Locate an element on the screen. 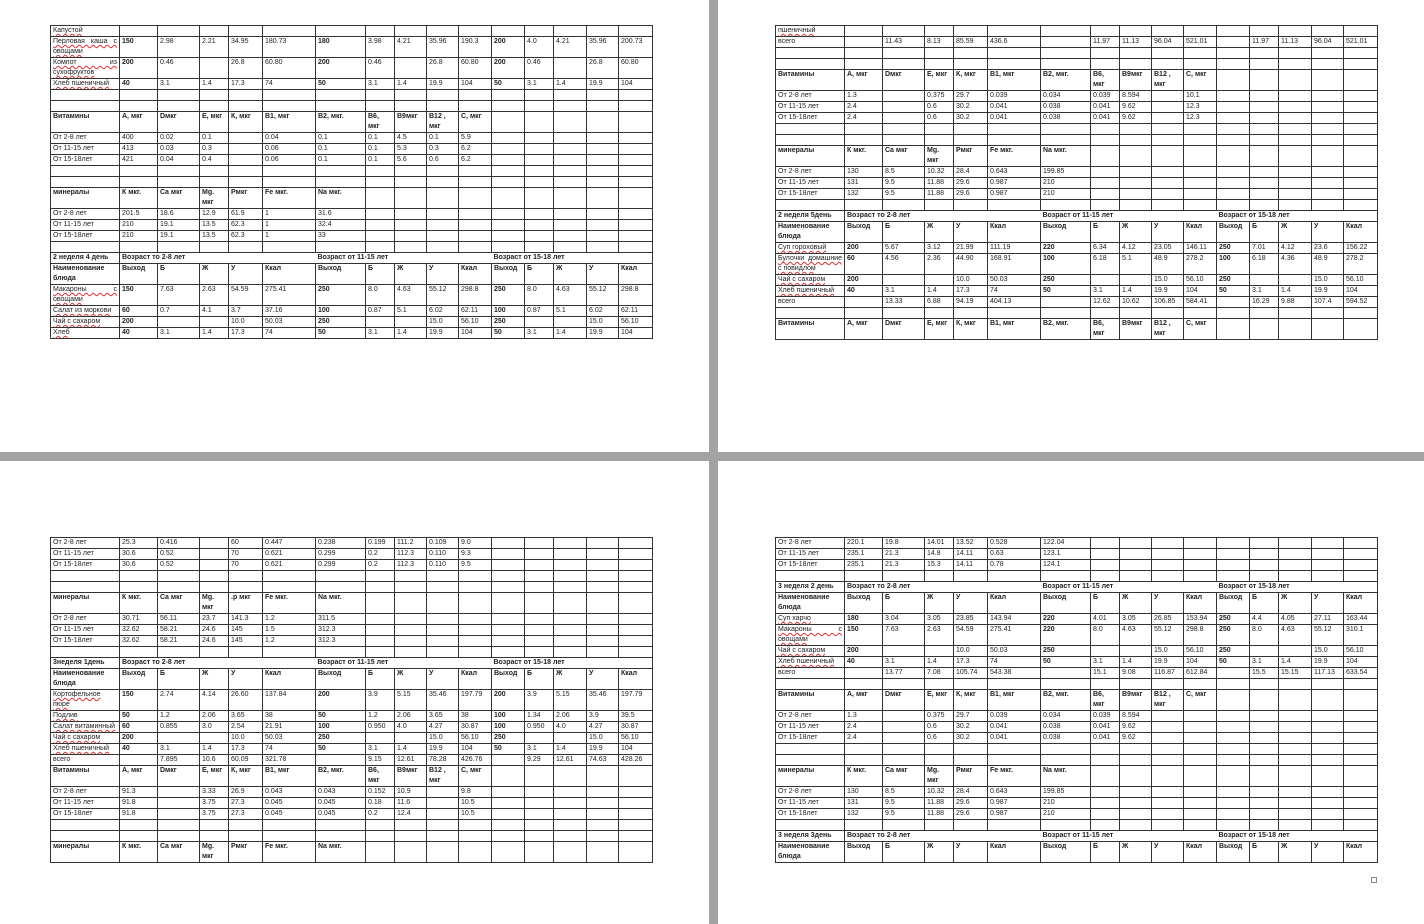 This screenshot has height=924, width=1424. table-cell: Ж is located at coordinates (214, 679).